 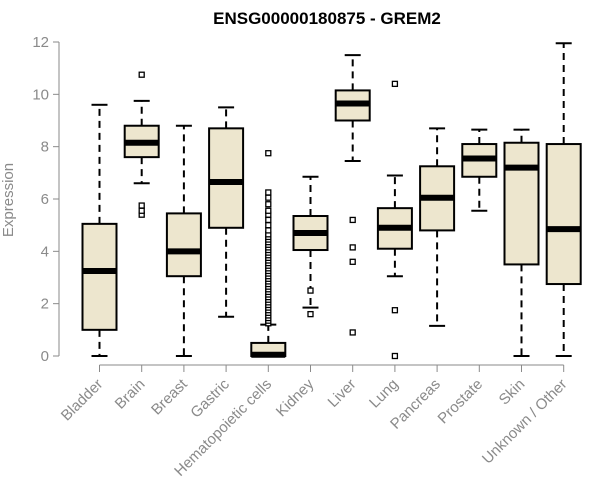 What do you see at coordinates (461, 402) in the screenshot?
I see `x-tick-label: Prostate` at bounding box center [461, 402].